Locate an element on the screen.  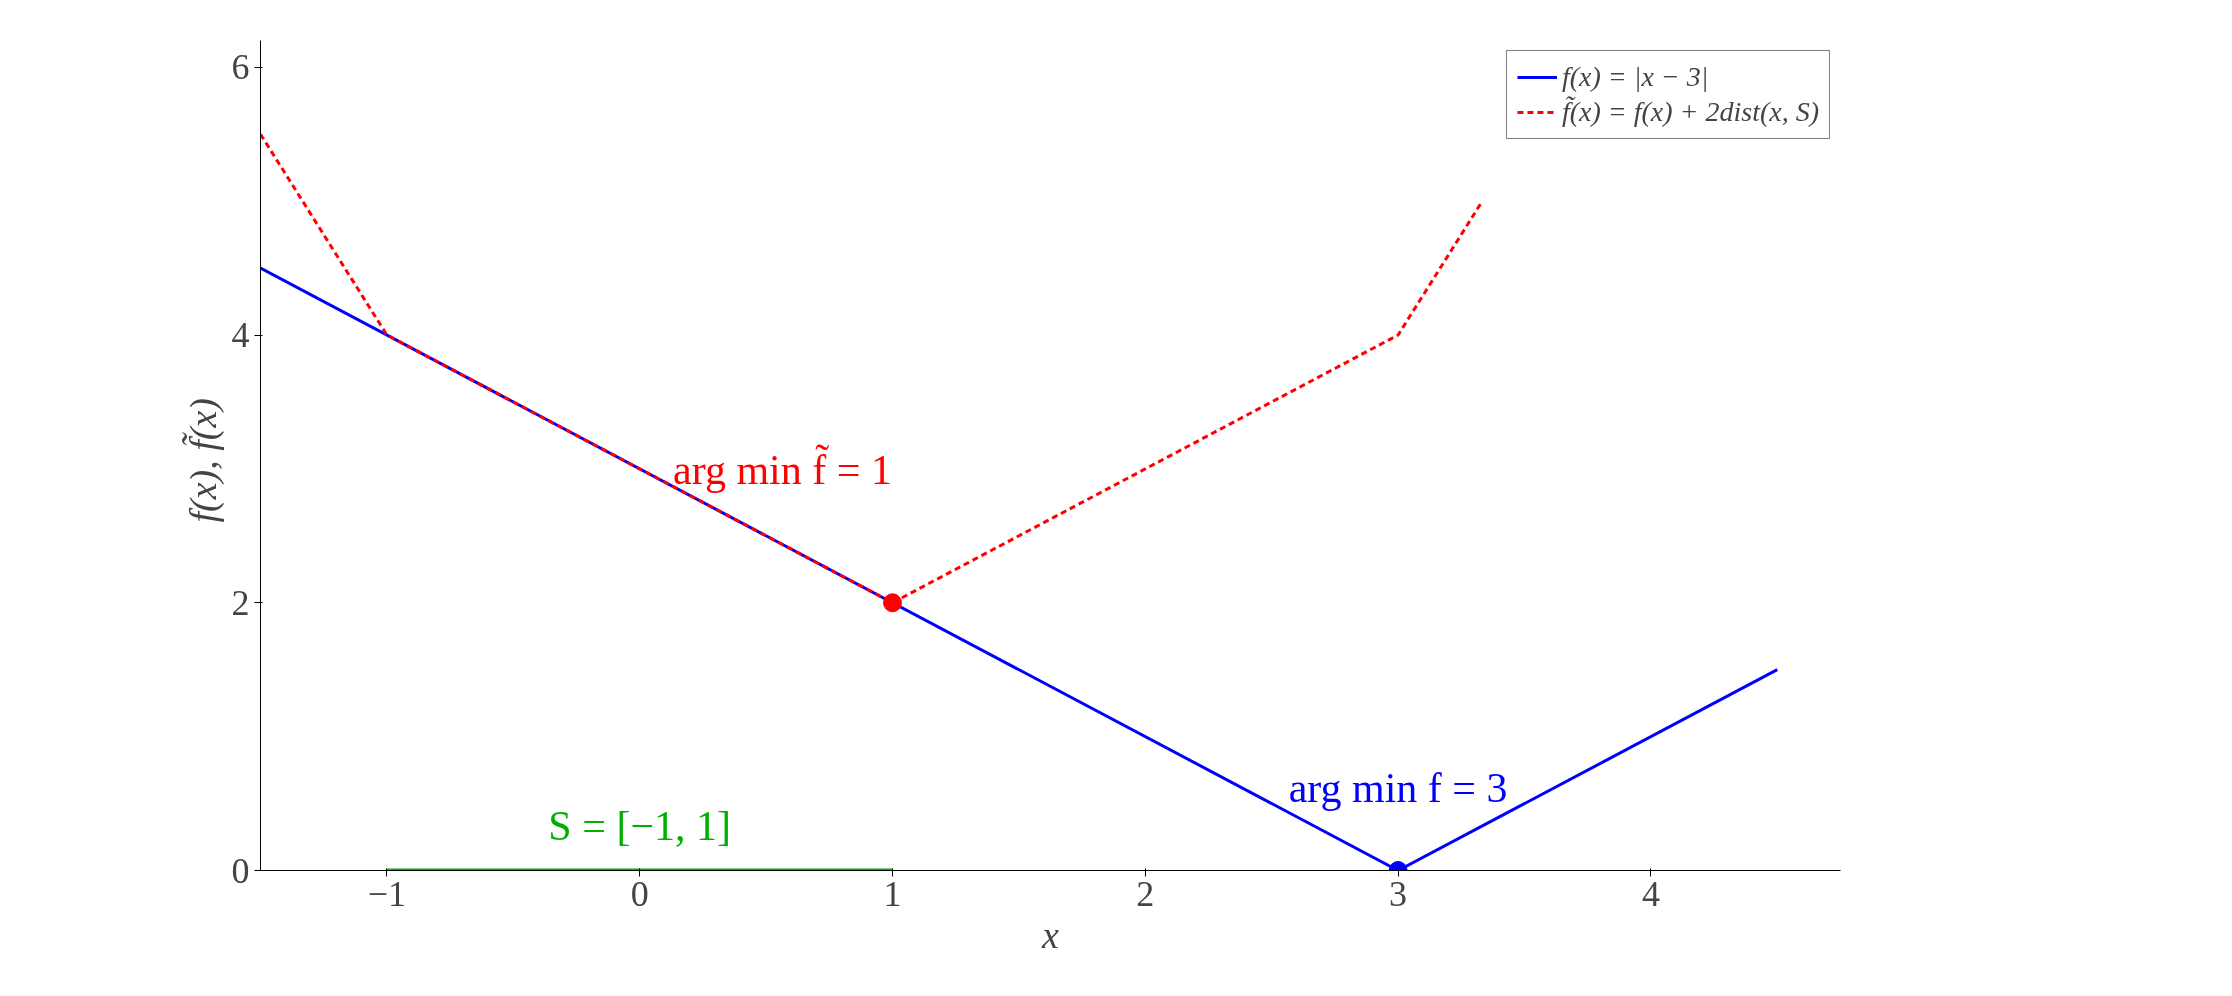
x-tick-label: −1 is located at coordinates (387, 893).